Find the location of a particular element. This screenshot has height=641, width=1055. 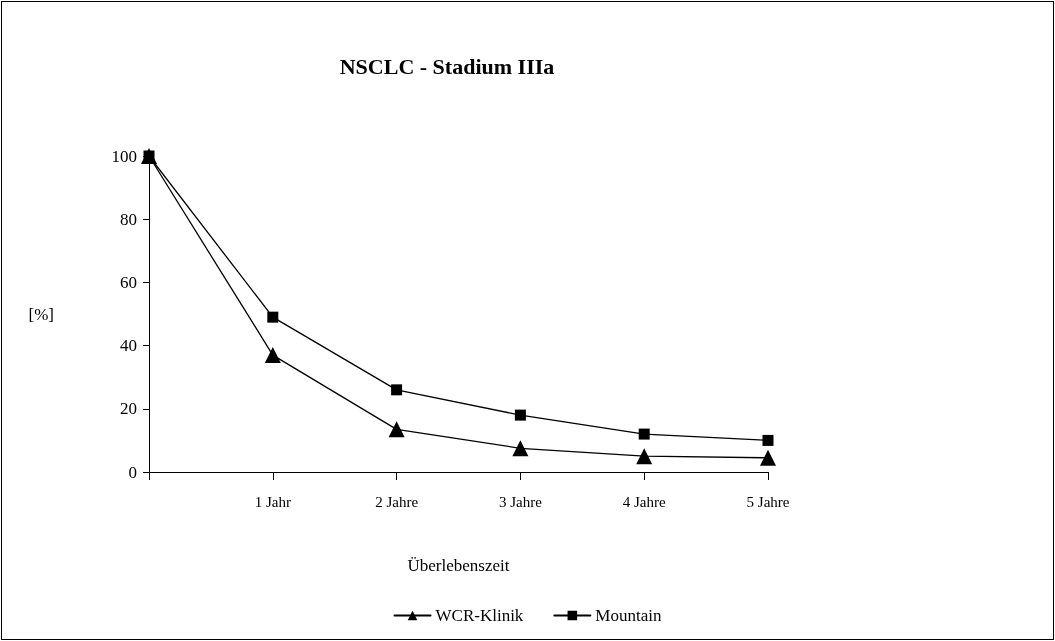

x-tick-label: 5 Jahre is located at coordinates (768, 501).